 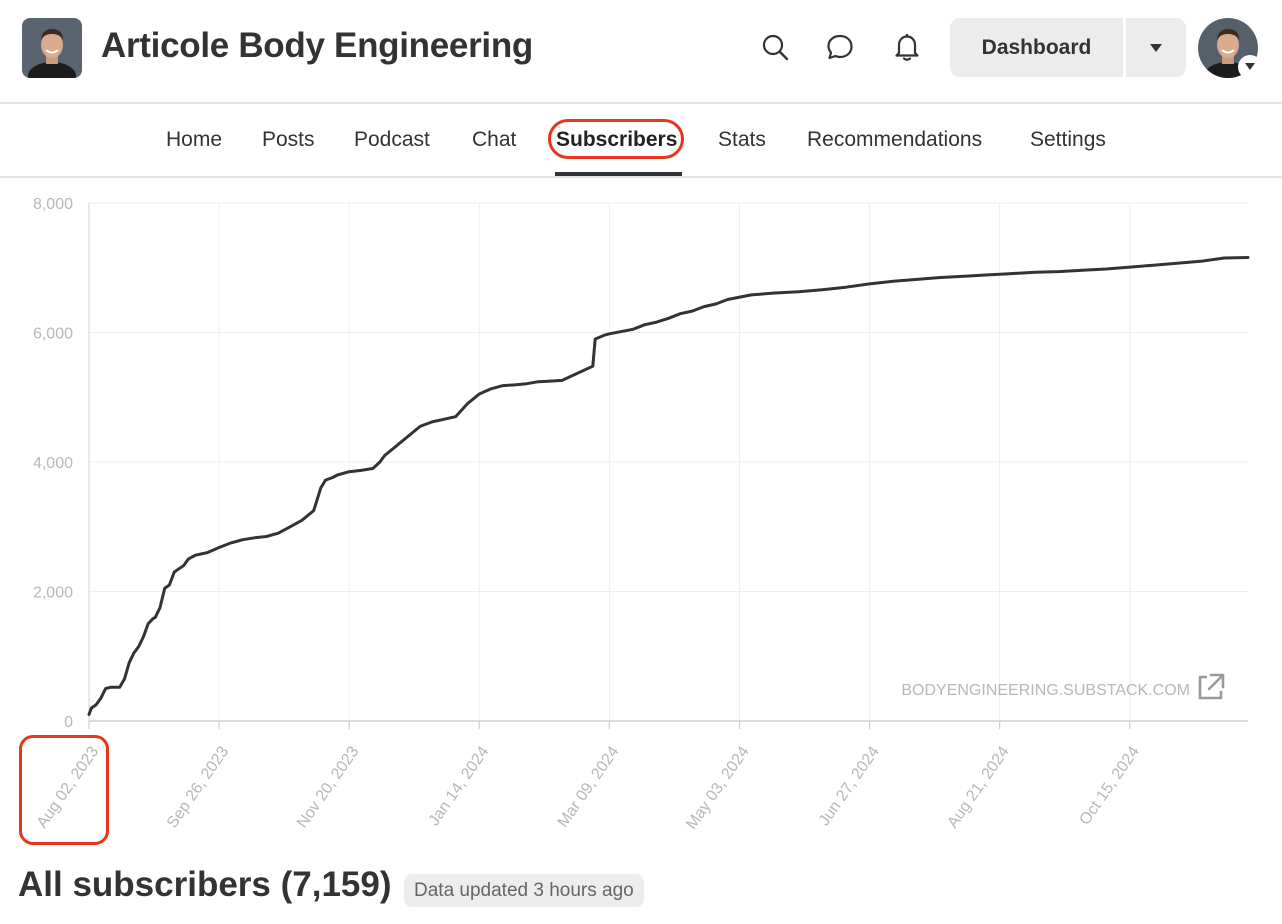 I want to click on y-tick-label: 0, so click(x=68, y=722).